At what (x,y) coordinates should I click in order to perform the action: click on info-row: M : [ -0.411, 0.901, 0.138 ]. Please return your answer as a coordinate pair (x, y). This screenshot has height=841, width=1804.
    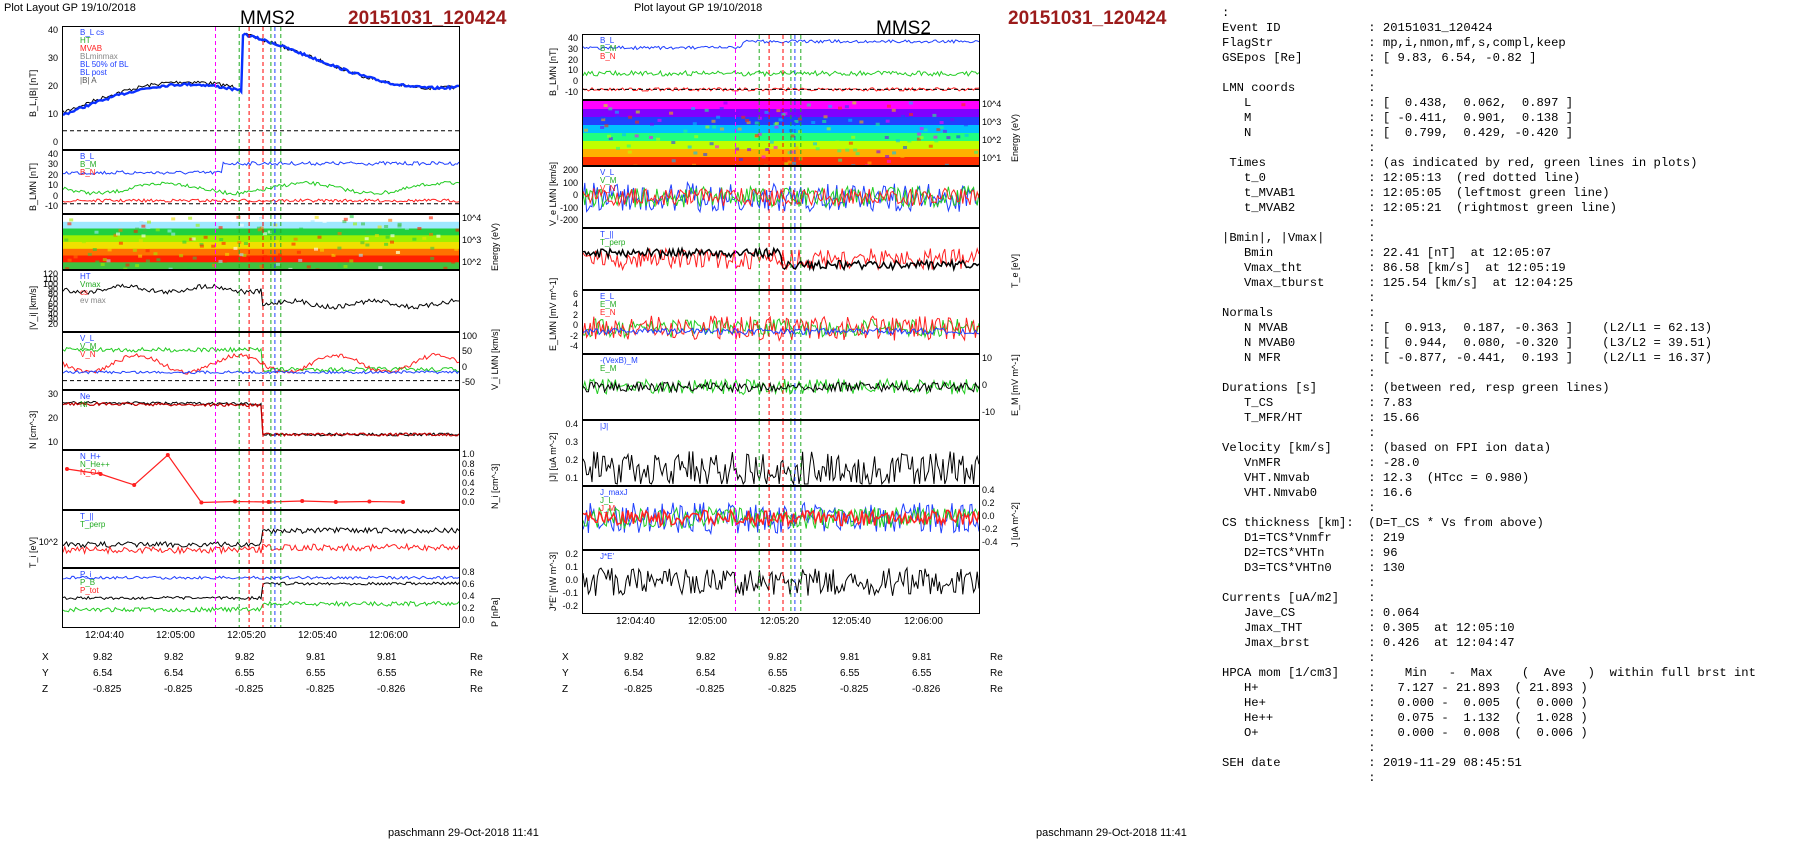
    Looking at the image, I should click on (1398, 118).